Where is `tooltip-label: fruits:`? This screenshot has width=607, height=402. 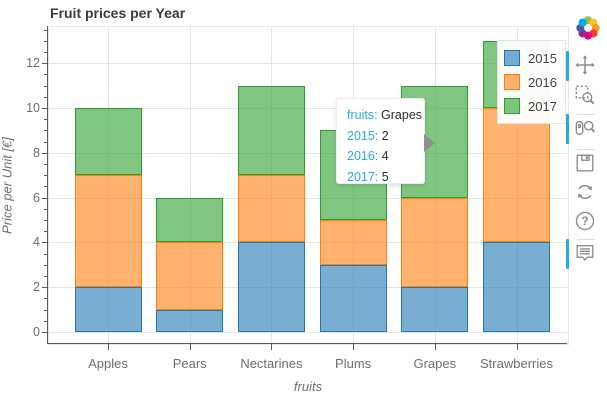
tooltip-label: fruits: is located at coordinates (364, 115).